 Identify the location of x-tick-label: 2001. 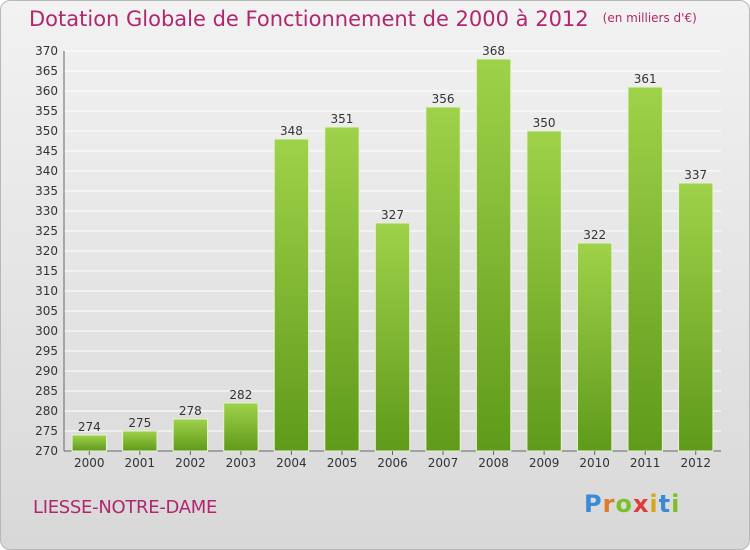
(140, 463).